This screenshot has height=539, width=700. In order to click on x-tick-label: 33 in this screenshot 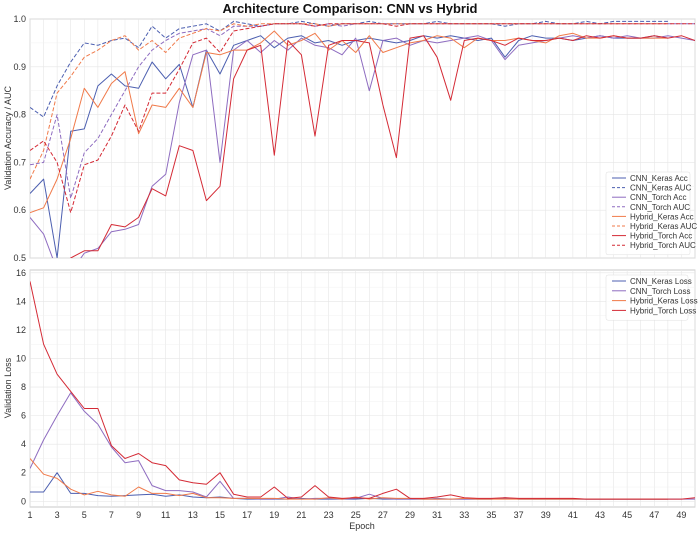, I will do `click(464, 515)`.